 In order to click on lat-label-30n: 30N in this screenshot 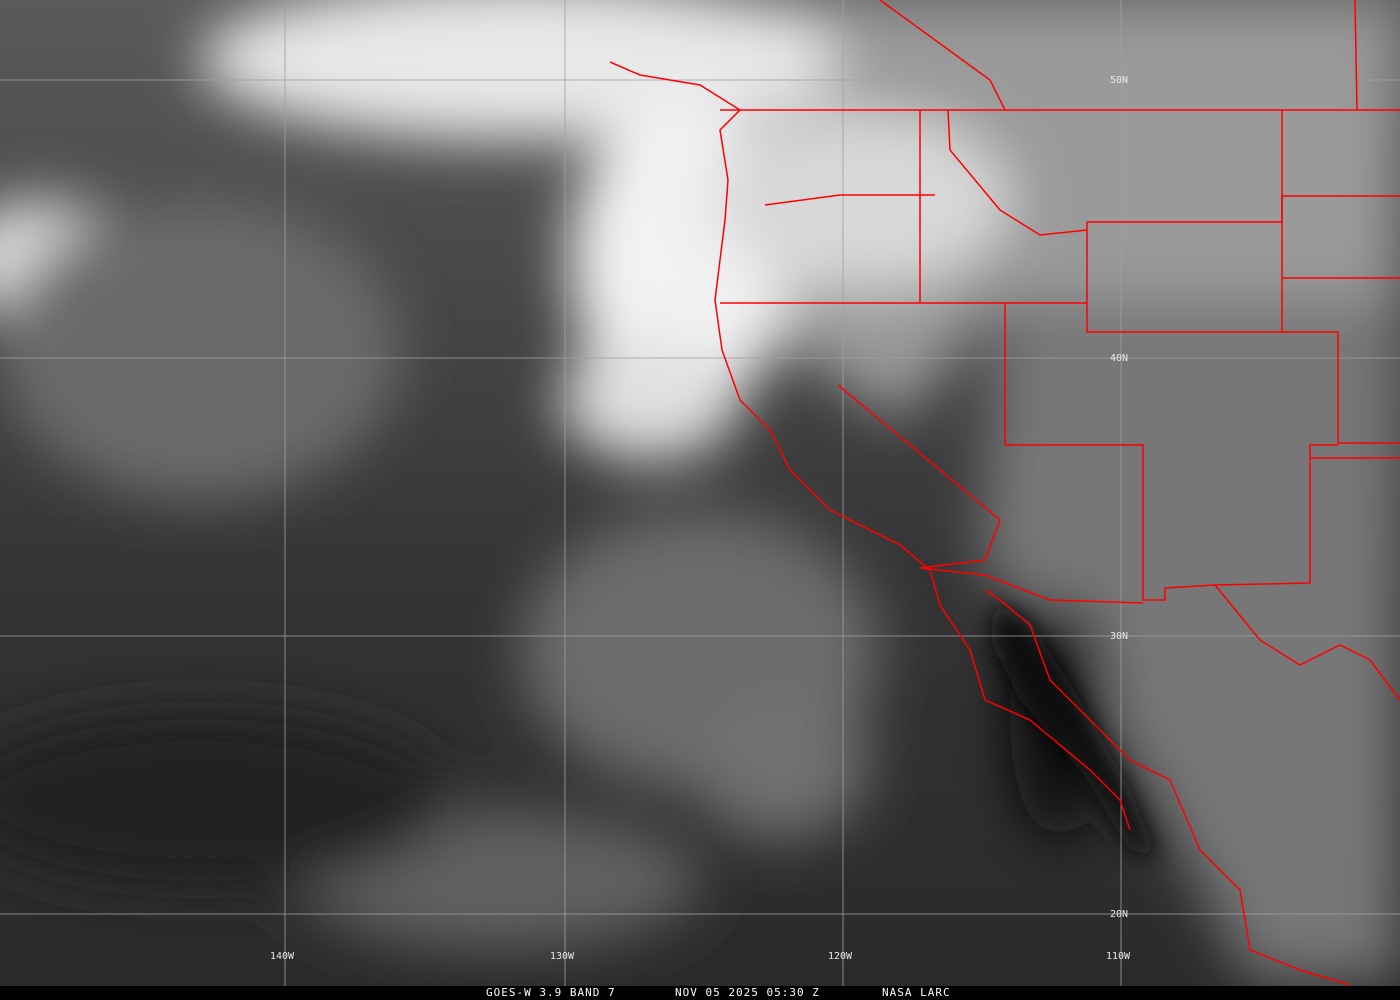, I will do `click(1119, 636)`.